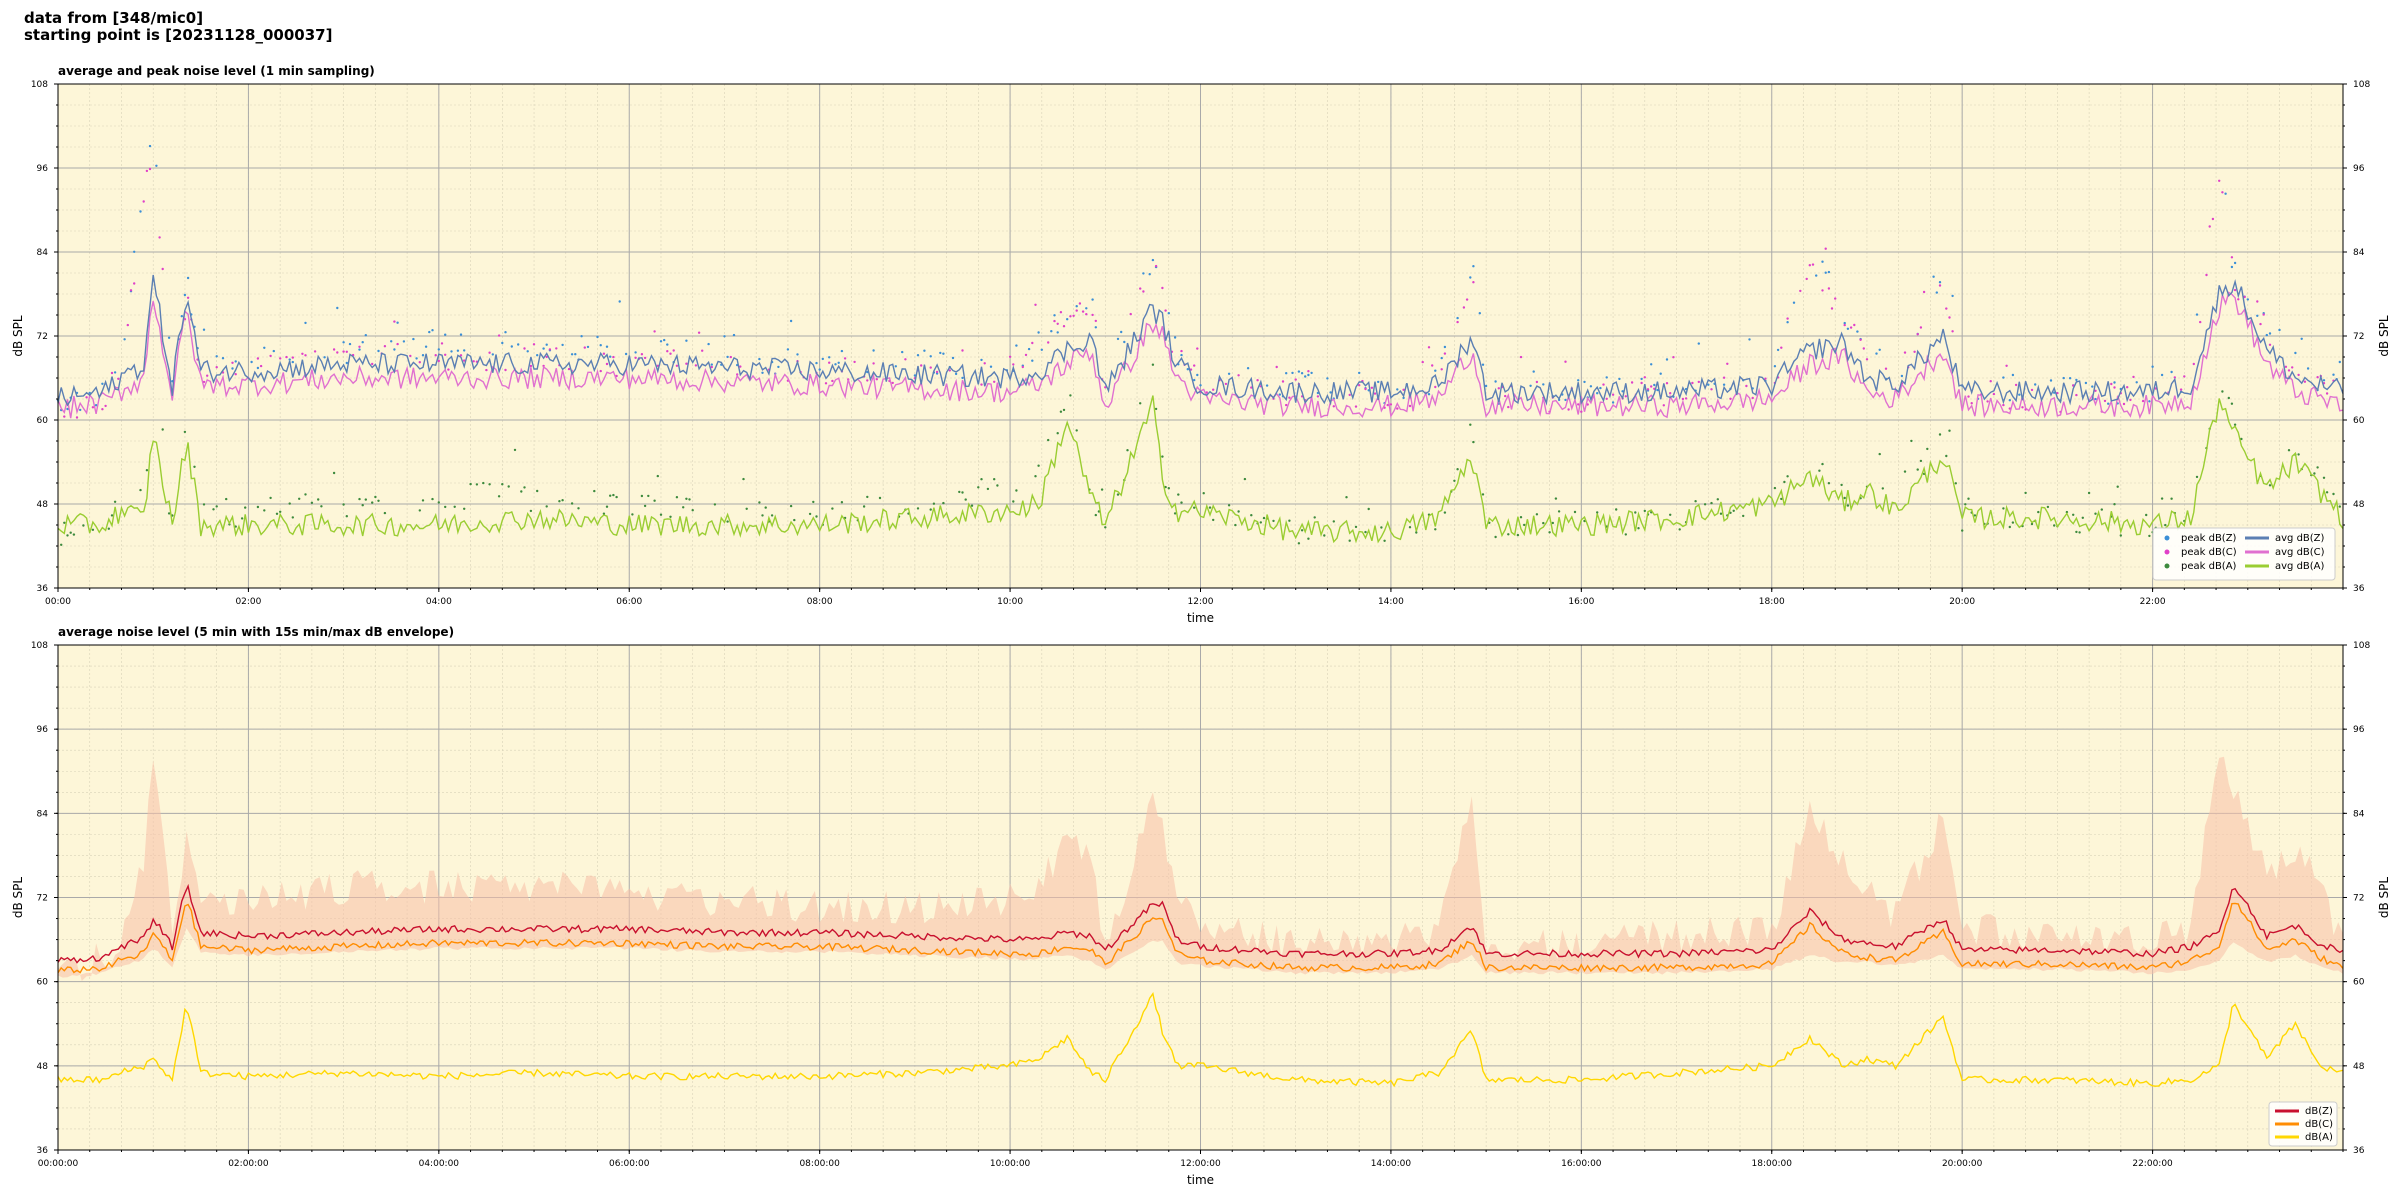  What do you see at coordinates (2244, 554) in the screenshot?
I see `legend-box` at bounding box center [2244, 554].